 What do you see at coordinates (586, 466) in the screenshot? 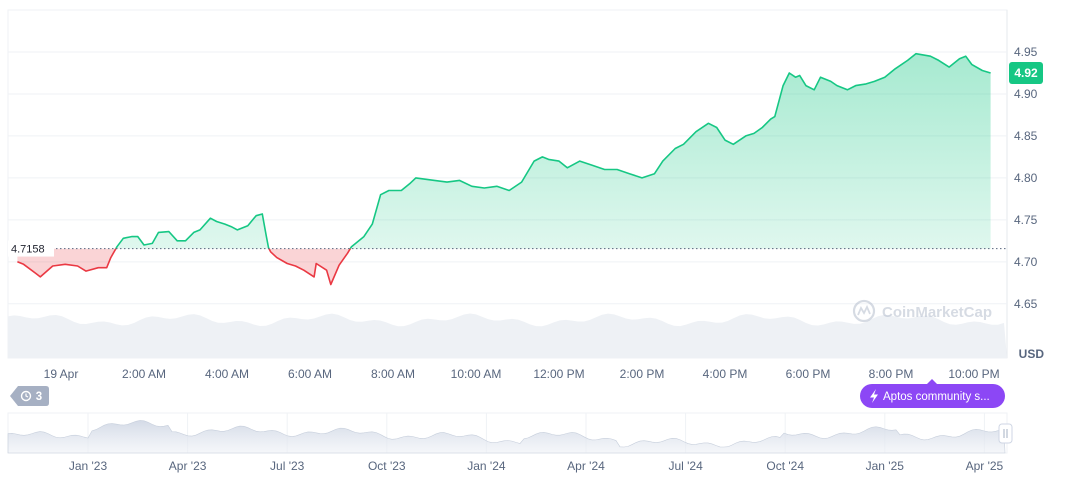
I see `navigator-x-label: Apr '24` at bounding box center [586, 466].